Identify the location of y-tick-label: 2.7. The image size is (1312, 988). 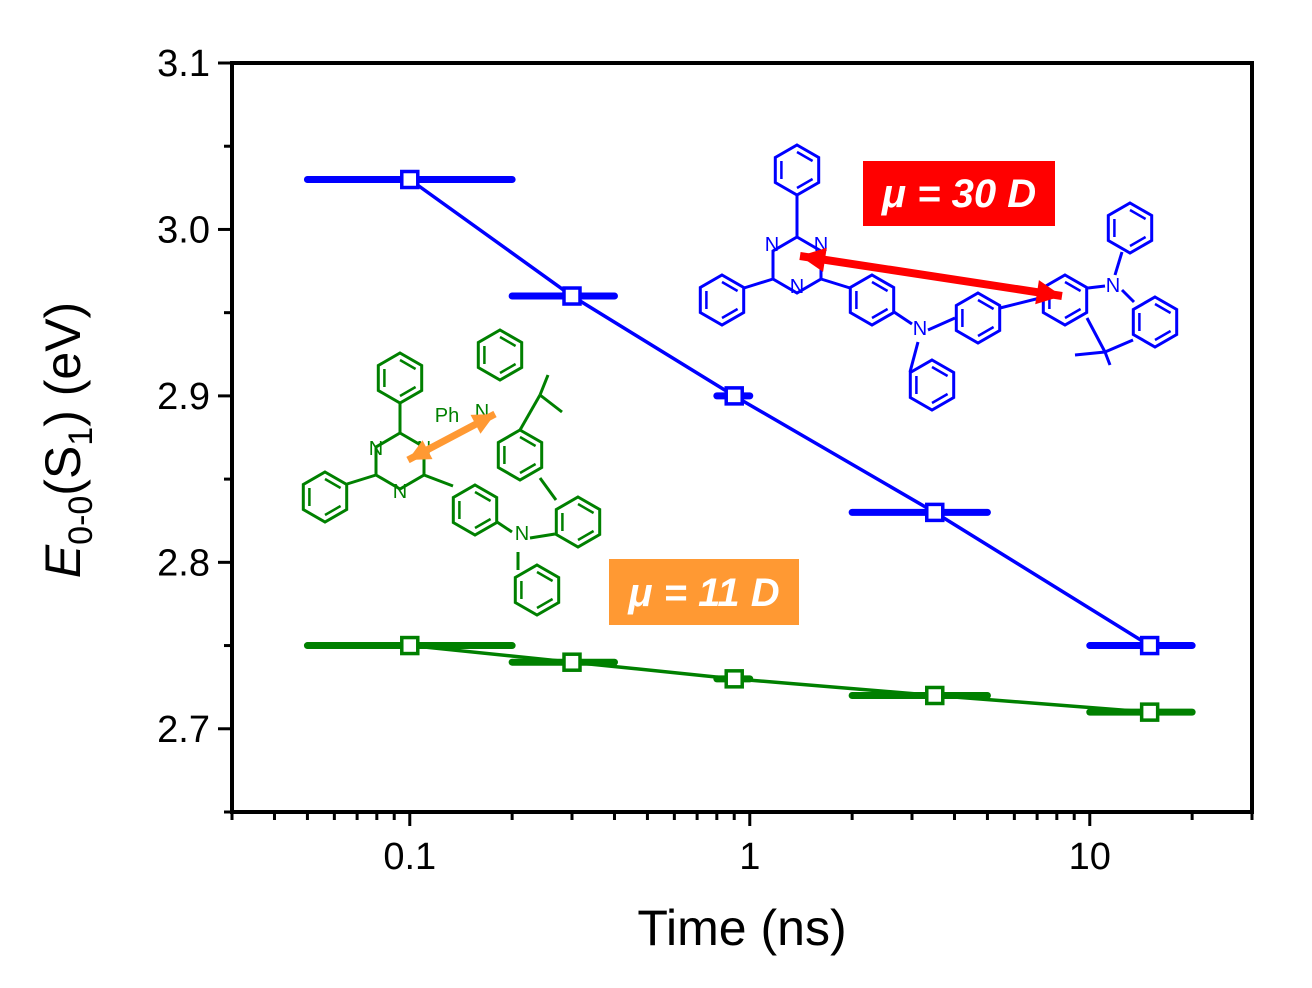
(183, 730).